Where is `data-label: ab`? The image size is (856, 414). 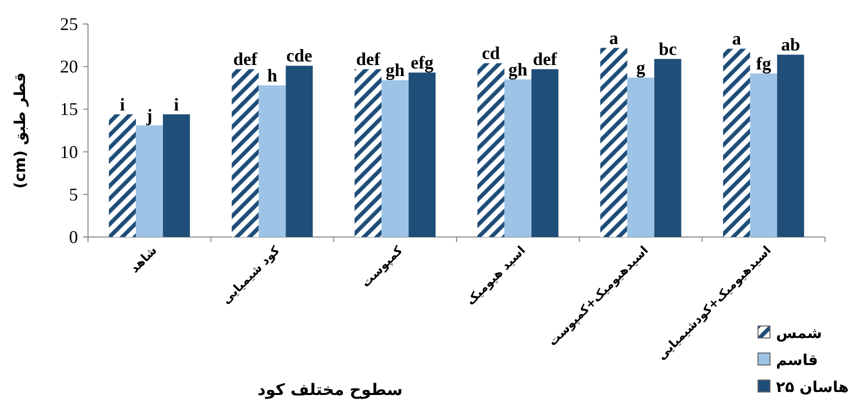
data-label: ab is located at coordinates (790, 44).